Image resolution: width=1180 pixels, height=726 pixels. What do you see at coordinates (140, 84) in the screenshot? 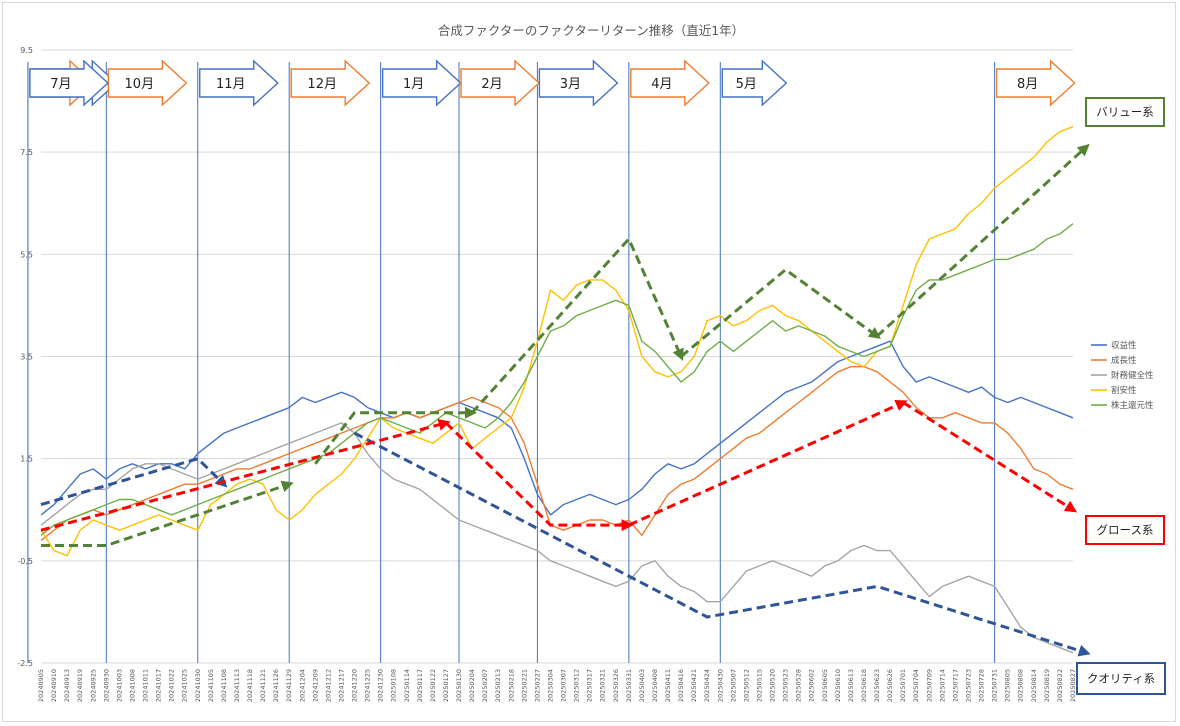
I see `month-label: 10月` at bounding box center [140, 84].